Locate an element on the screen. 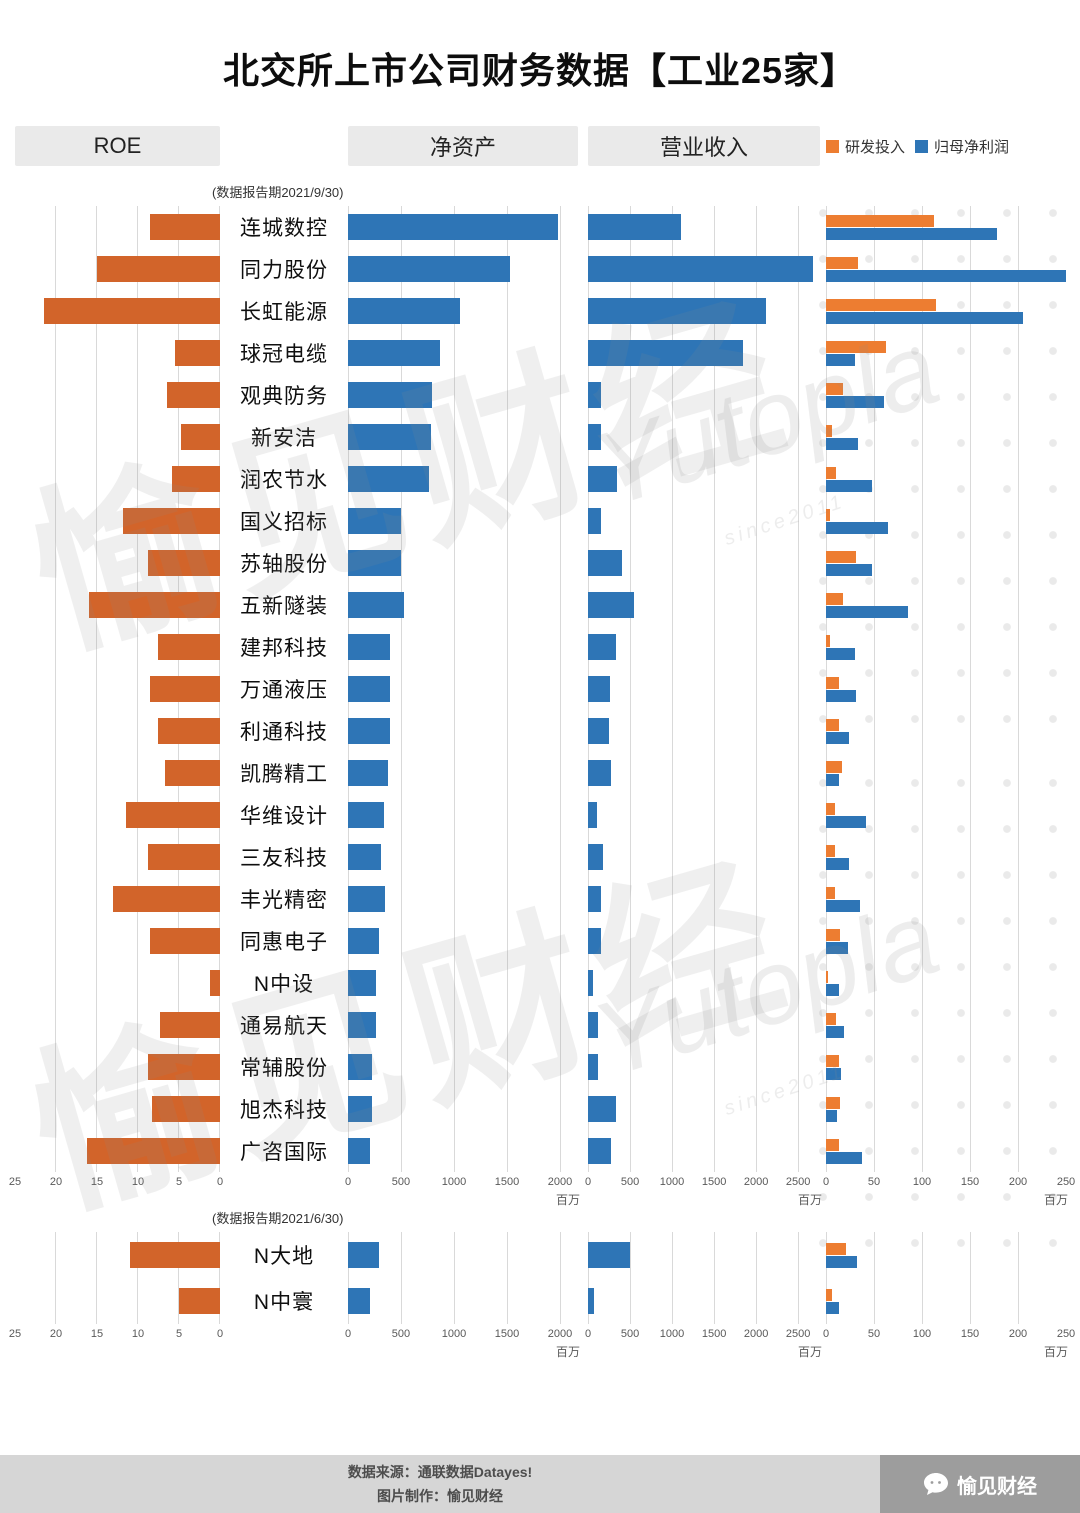 This screenshot has height=1513, width=1080. axis-tick: 15 is located at coordinates (97, 1334).